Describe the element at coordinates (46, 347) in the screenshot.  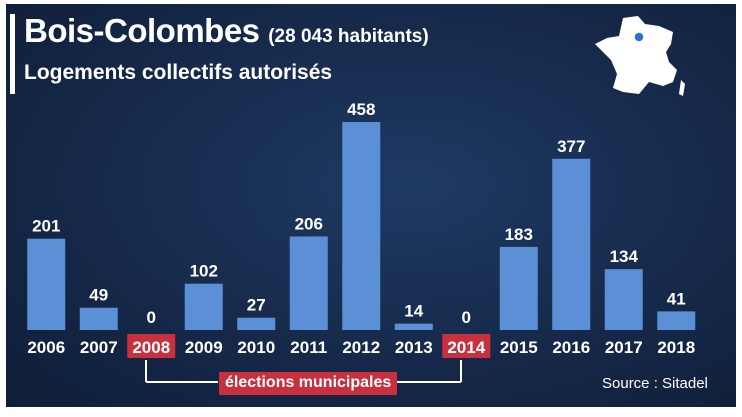
I see `tick-label-2006: 2006` at that location.